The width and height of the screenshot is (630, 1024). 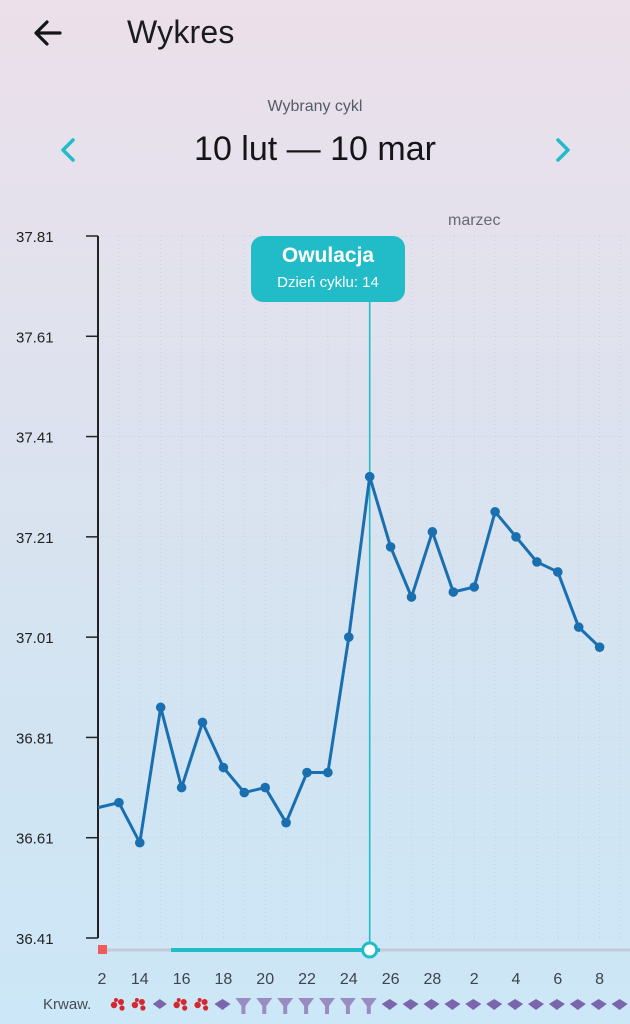 I want to click on chevron-left-icon, so click(x=68, y=150).